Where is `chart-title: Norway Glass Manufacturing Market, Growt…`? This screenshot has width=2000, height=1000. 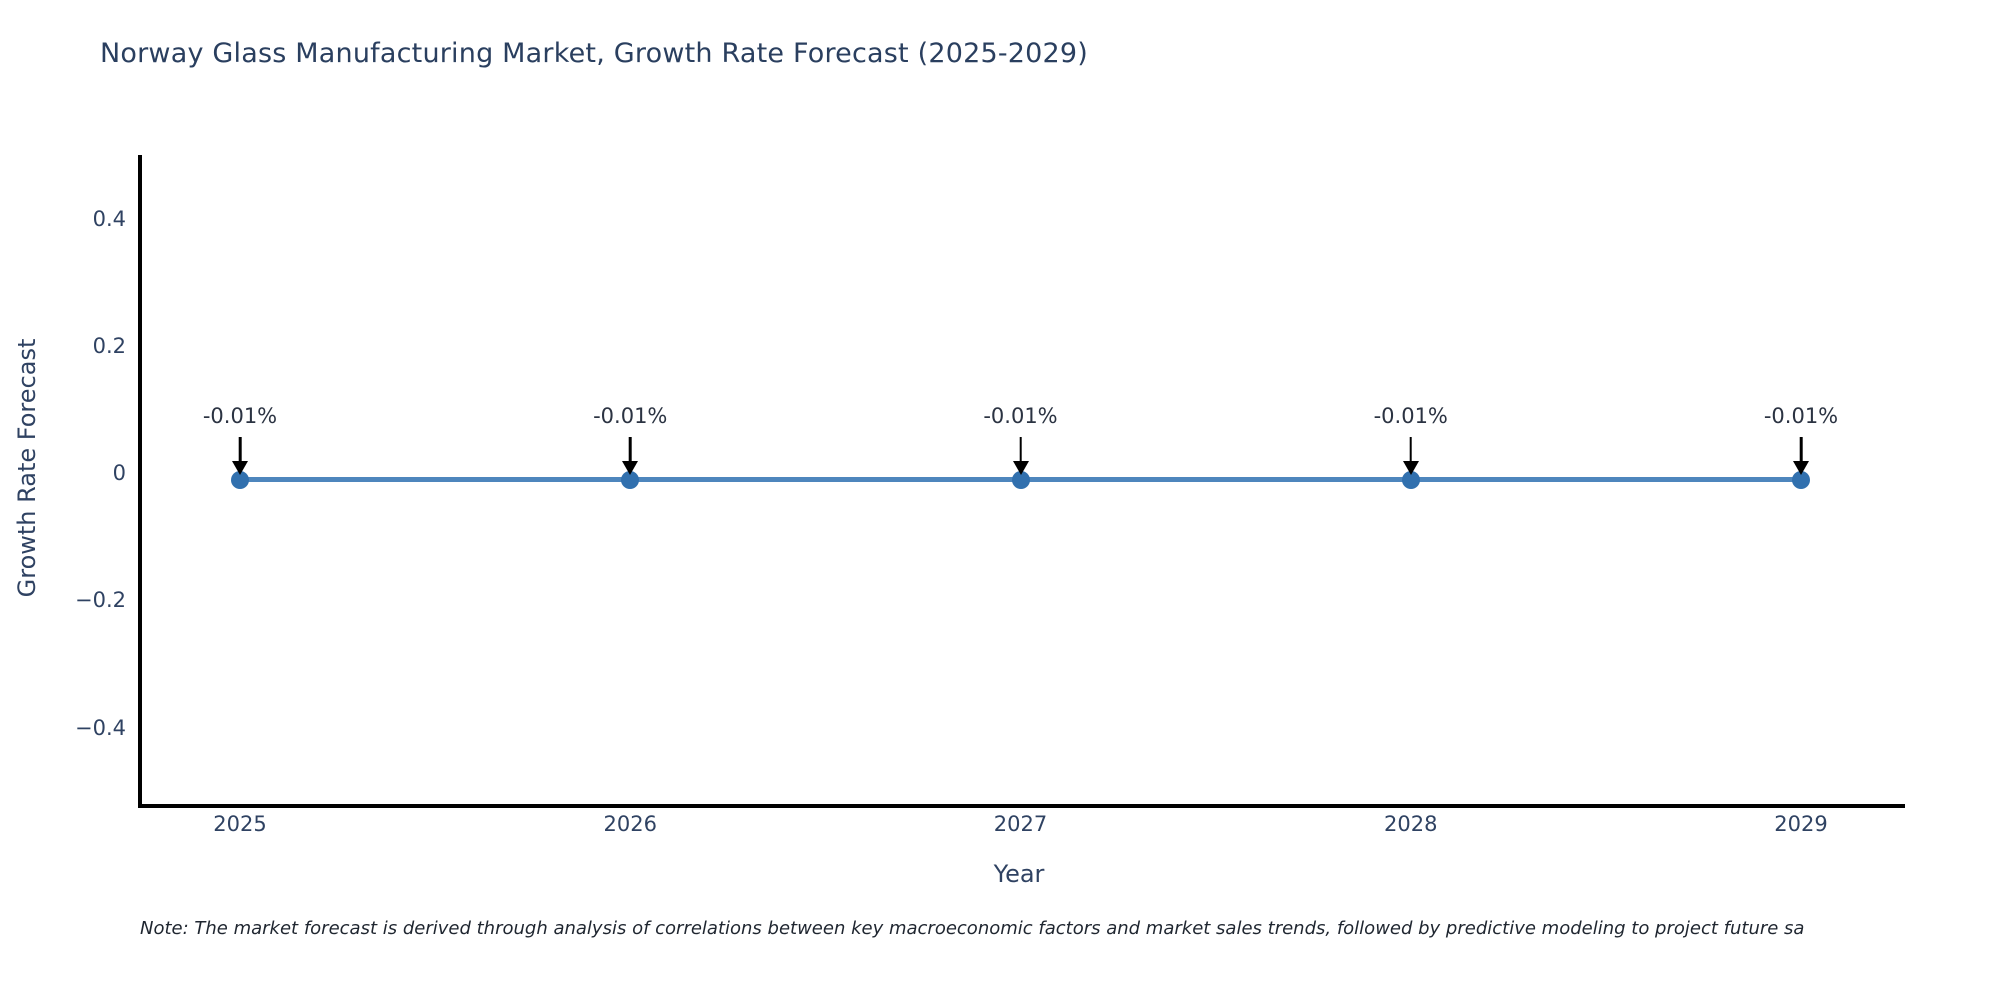
chart-title: Norway Glass Manufacturing Market, Growt… is located at coordinates (594, 53).